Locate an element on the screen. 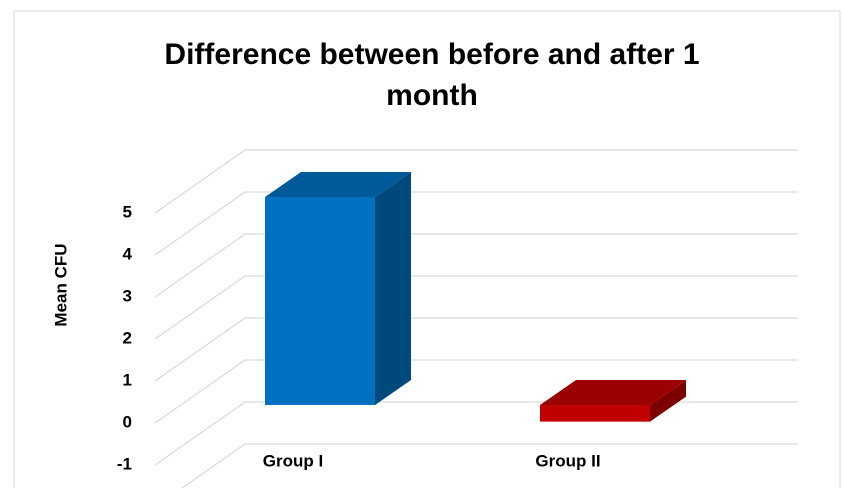 Image resolution: width=842 pixels, height=488 pixels. y-tick-label: 3 is located at coordinates (127, 295).